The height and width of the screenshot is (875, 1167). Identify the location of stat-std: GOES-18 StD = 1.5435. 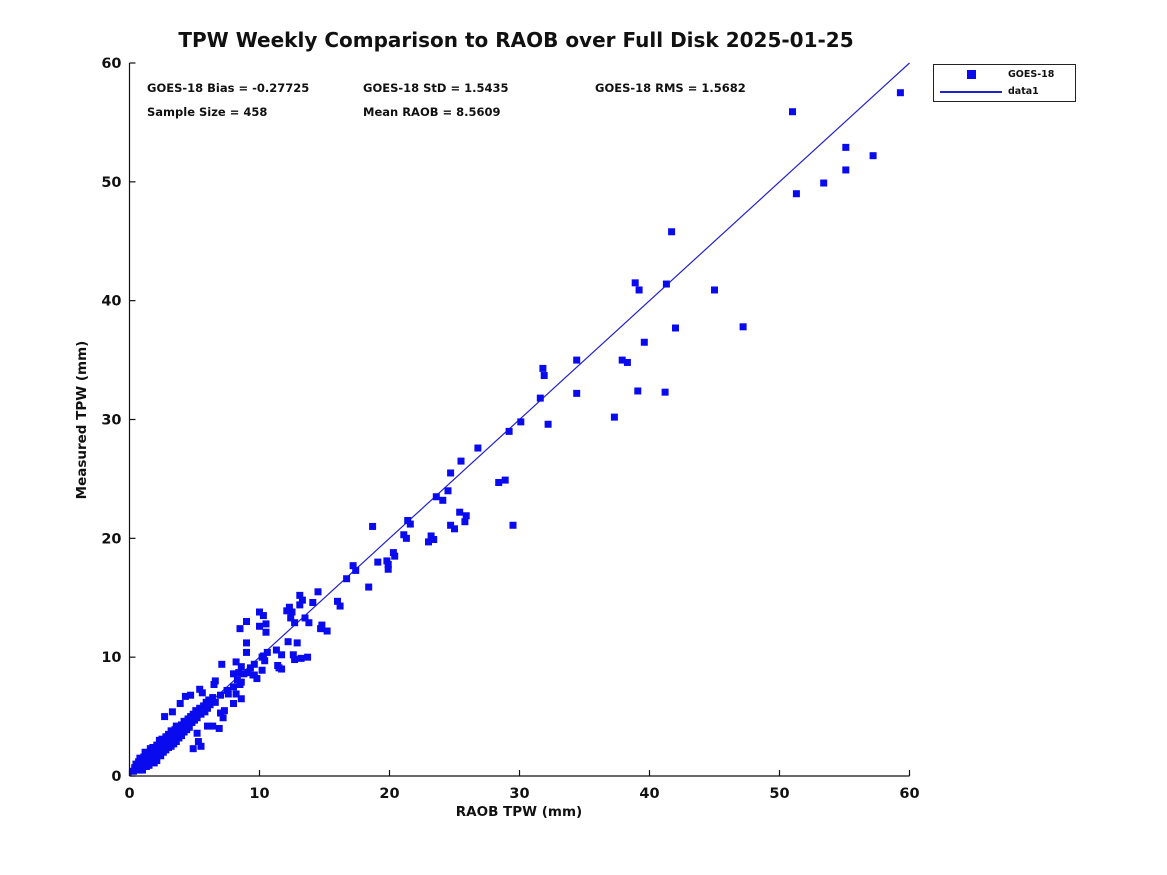
(436, 88).